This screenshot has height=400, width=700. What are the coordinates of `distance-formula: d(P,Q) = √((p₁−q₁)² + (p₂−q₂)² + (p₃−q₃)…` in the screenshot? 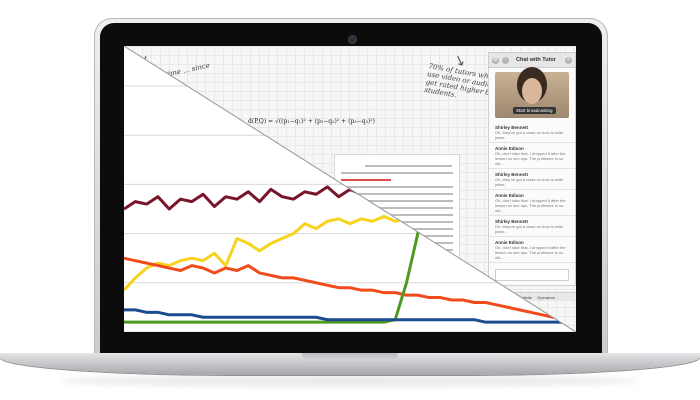 It's located at (312, 121).